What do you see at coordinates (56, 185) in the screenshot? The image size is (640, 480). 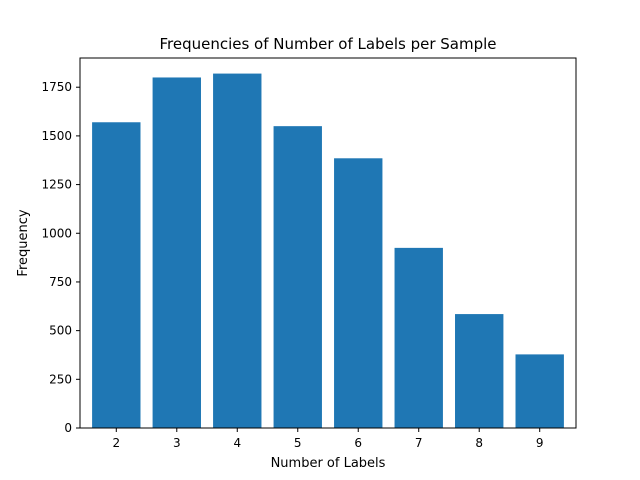 I see `y-tick-label: 1250` at bounding box center [56, 185].